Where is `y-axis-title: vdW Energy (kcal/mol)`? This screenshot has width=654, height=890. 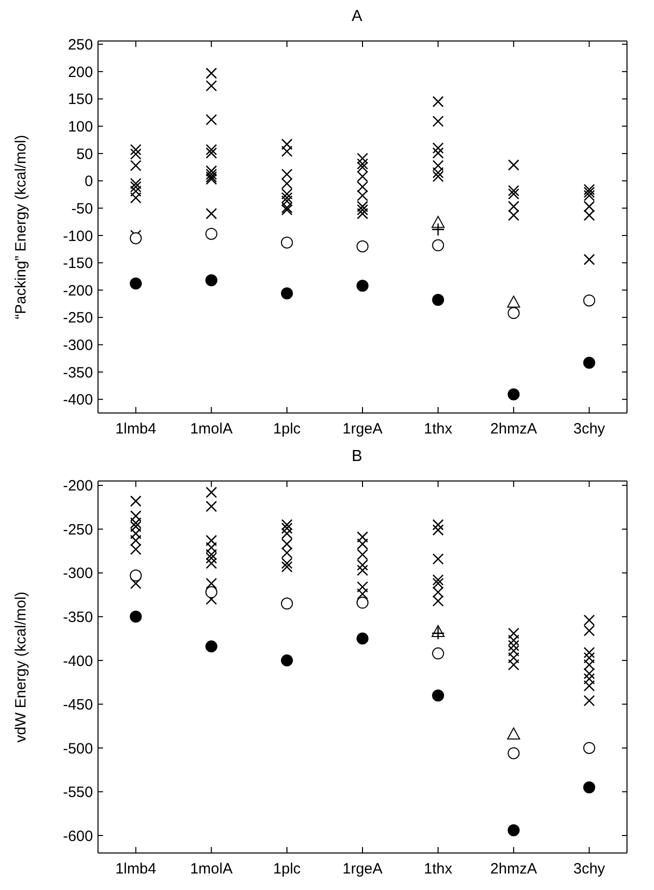 y-axis-title: vdW Energy (kcal/mol) is located at coordinates (21, 667).